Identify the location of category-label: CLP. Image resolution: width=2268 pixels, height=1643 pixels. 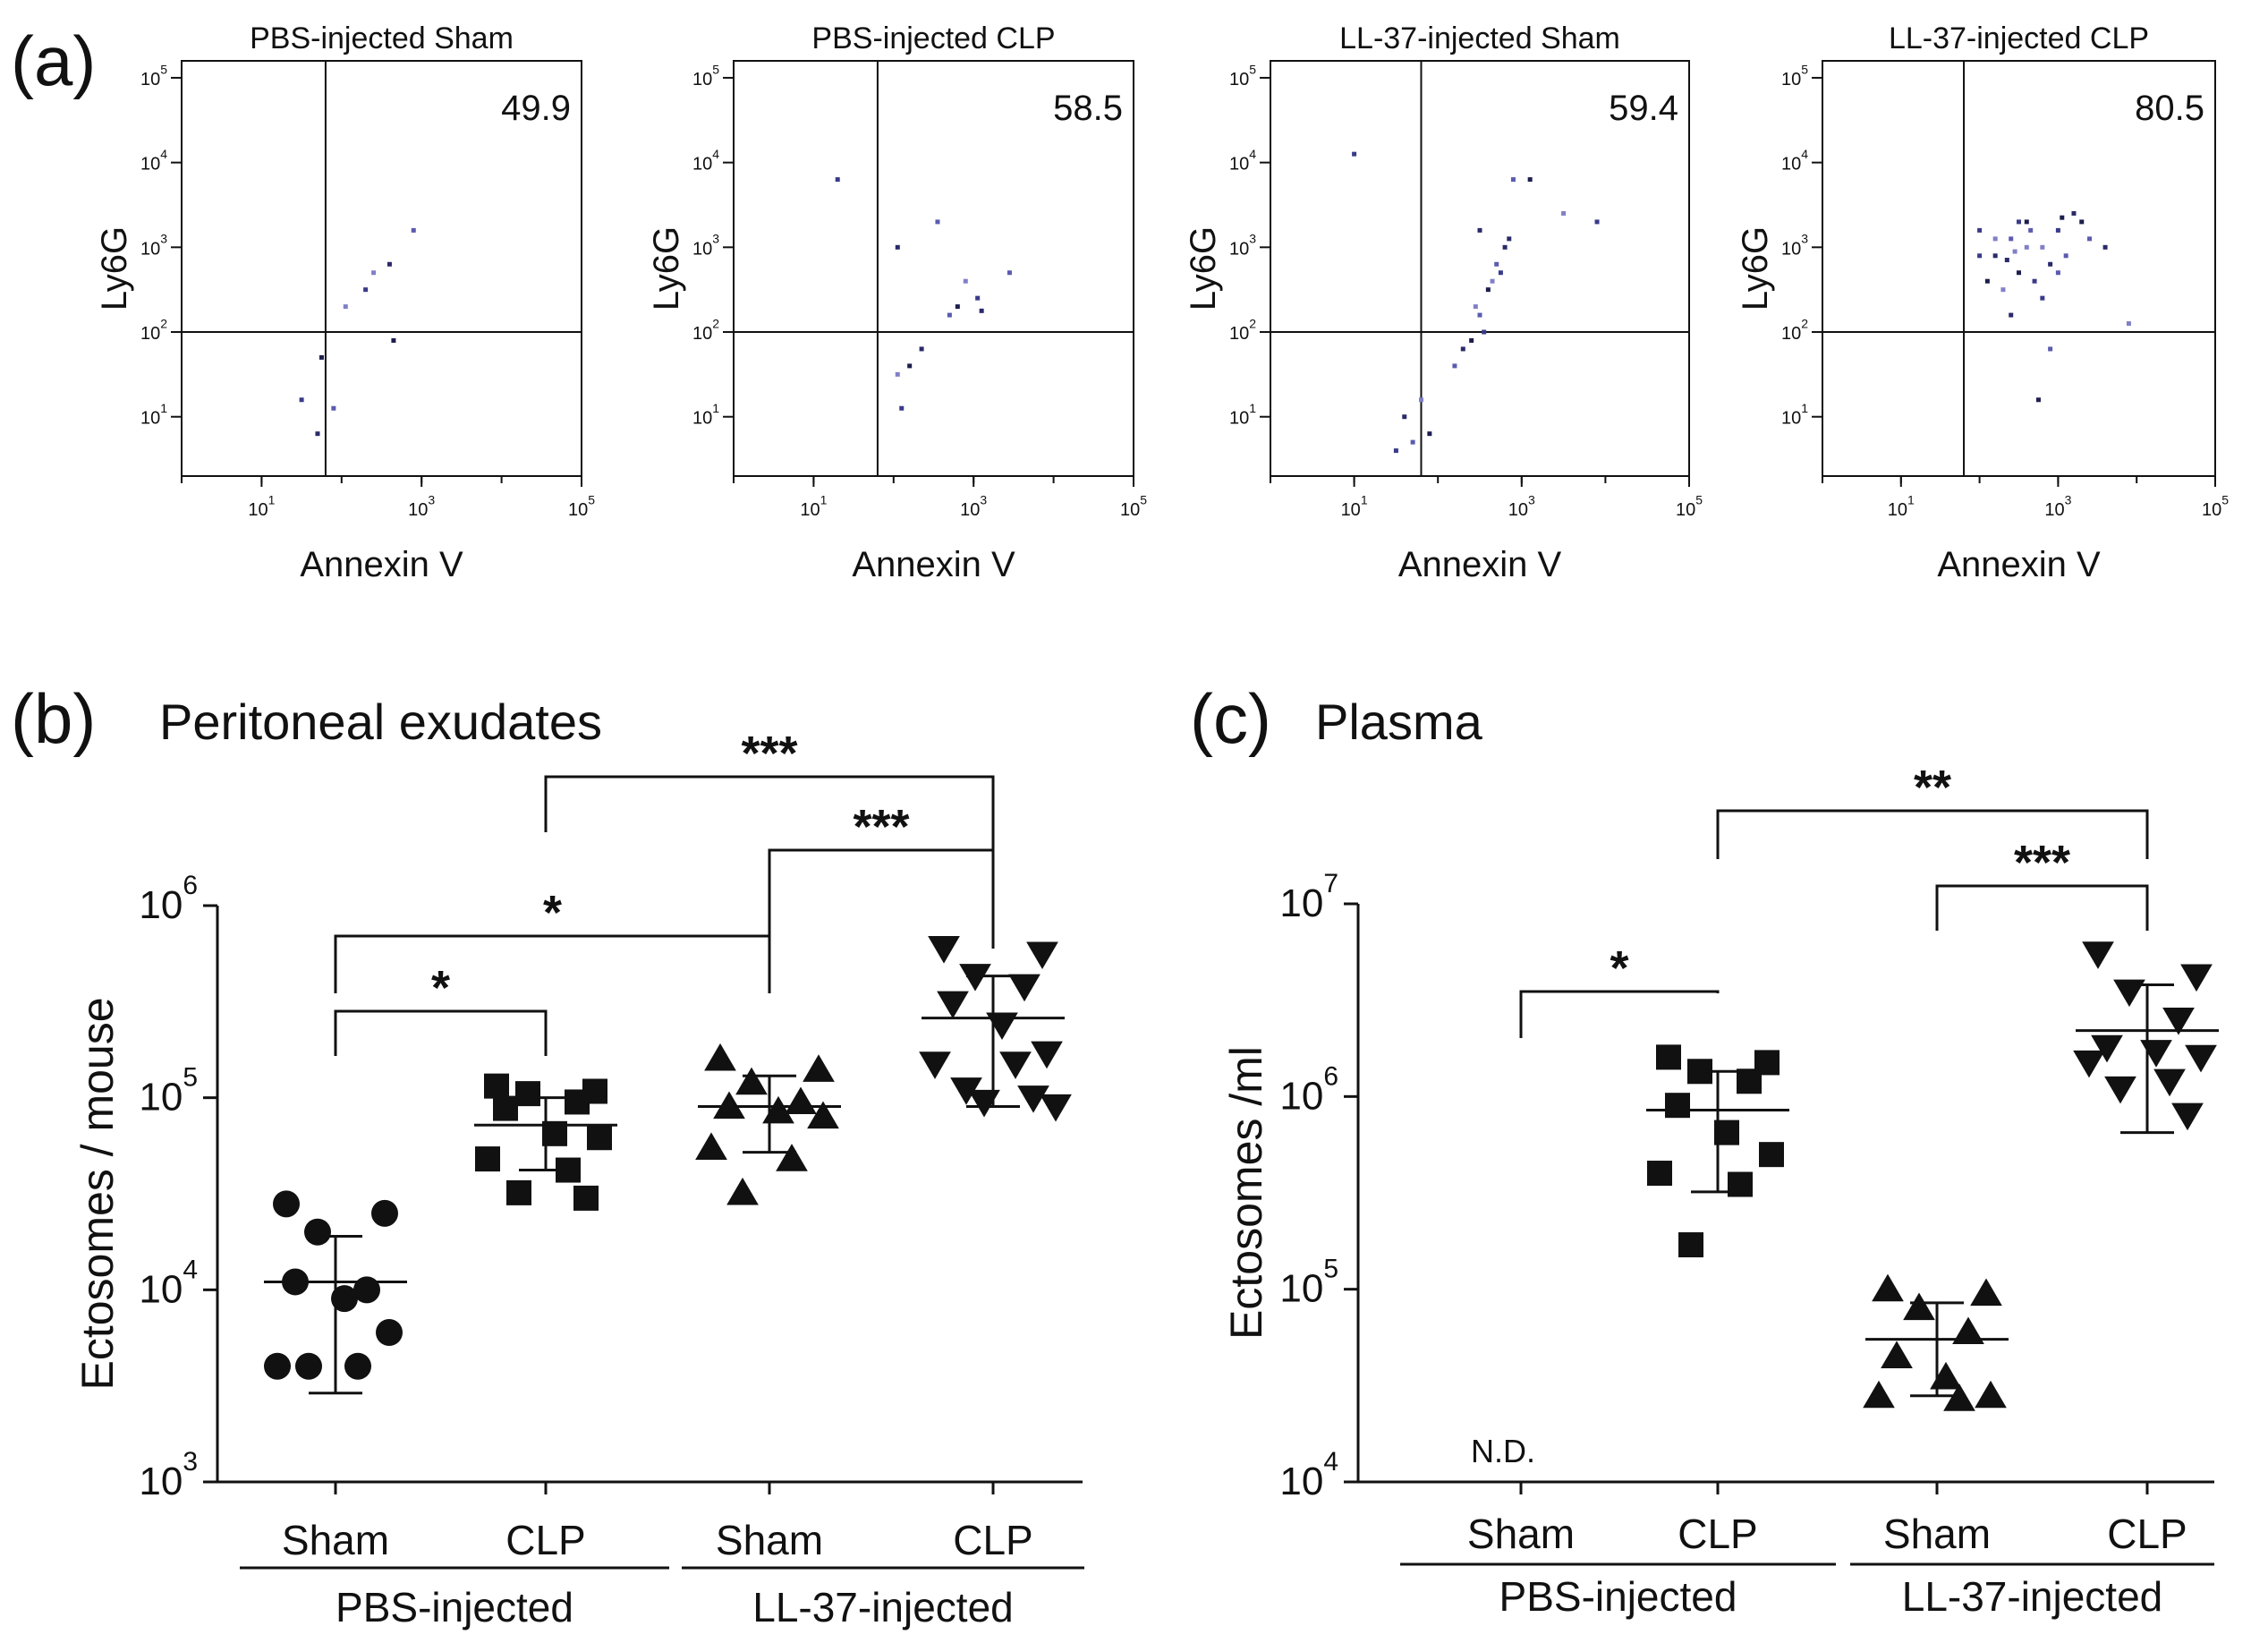
(2147, 1534).